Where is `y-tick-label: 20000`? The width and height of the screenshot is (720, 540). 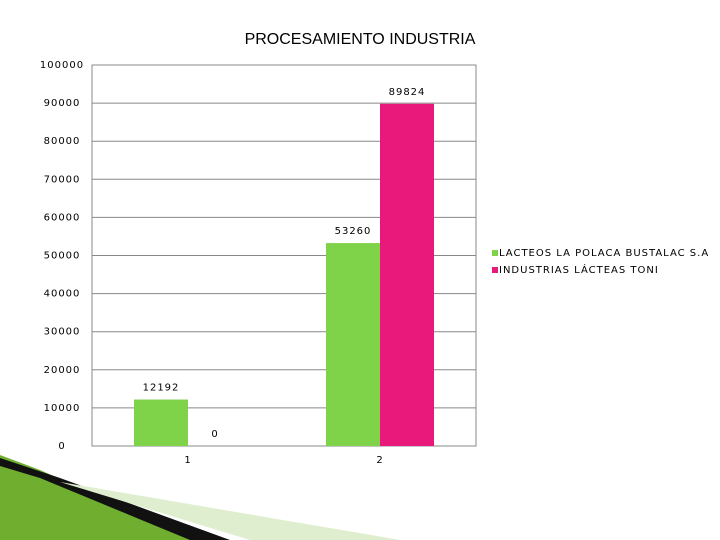 y-tick-label: 20000 is located at coordinates (62, 370).